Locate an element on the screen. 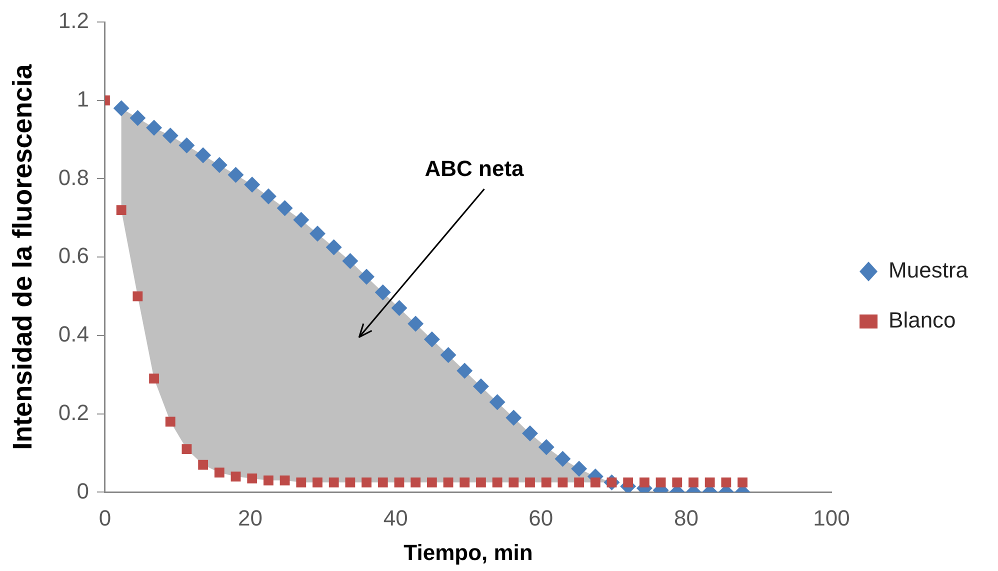 The image size is (998, 571). x-tick-label: 0 is located at coordinates (105, 517).